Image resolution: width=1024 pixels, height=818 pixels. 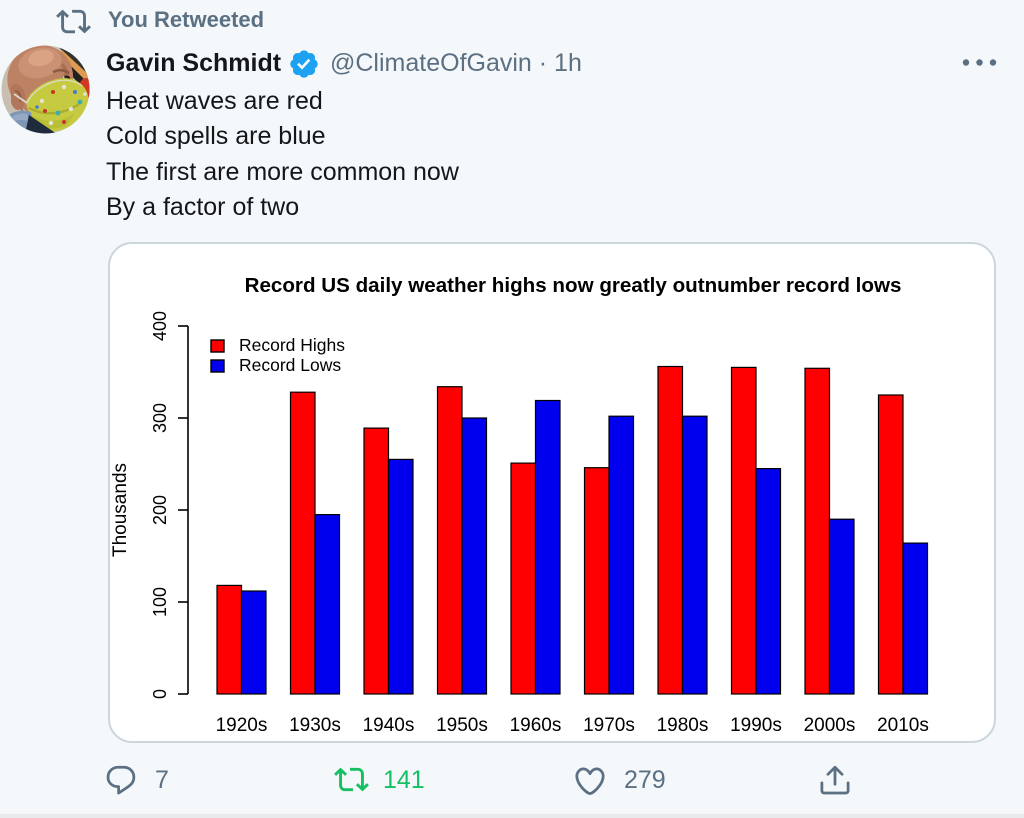 What do you see at coordinates (292, 345) in the screenshot?
I see `svg-text: Record Highs` at bounding box center [292, 345].